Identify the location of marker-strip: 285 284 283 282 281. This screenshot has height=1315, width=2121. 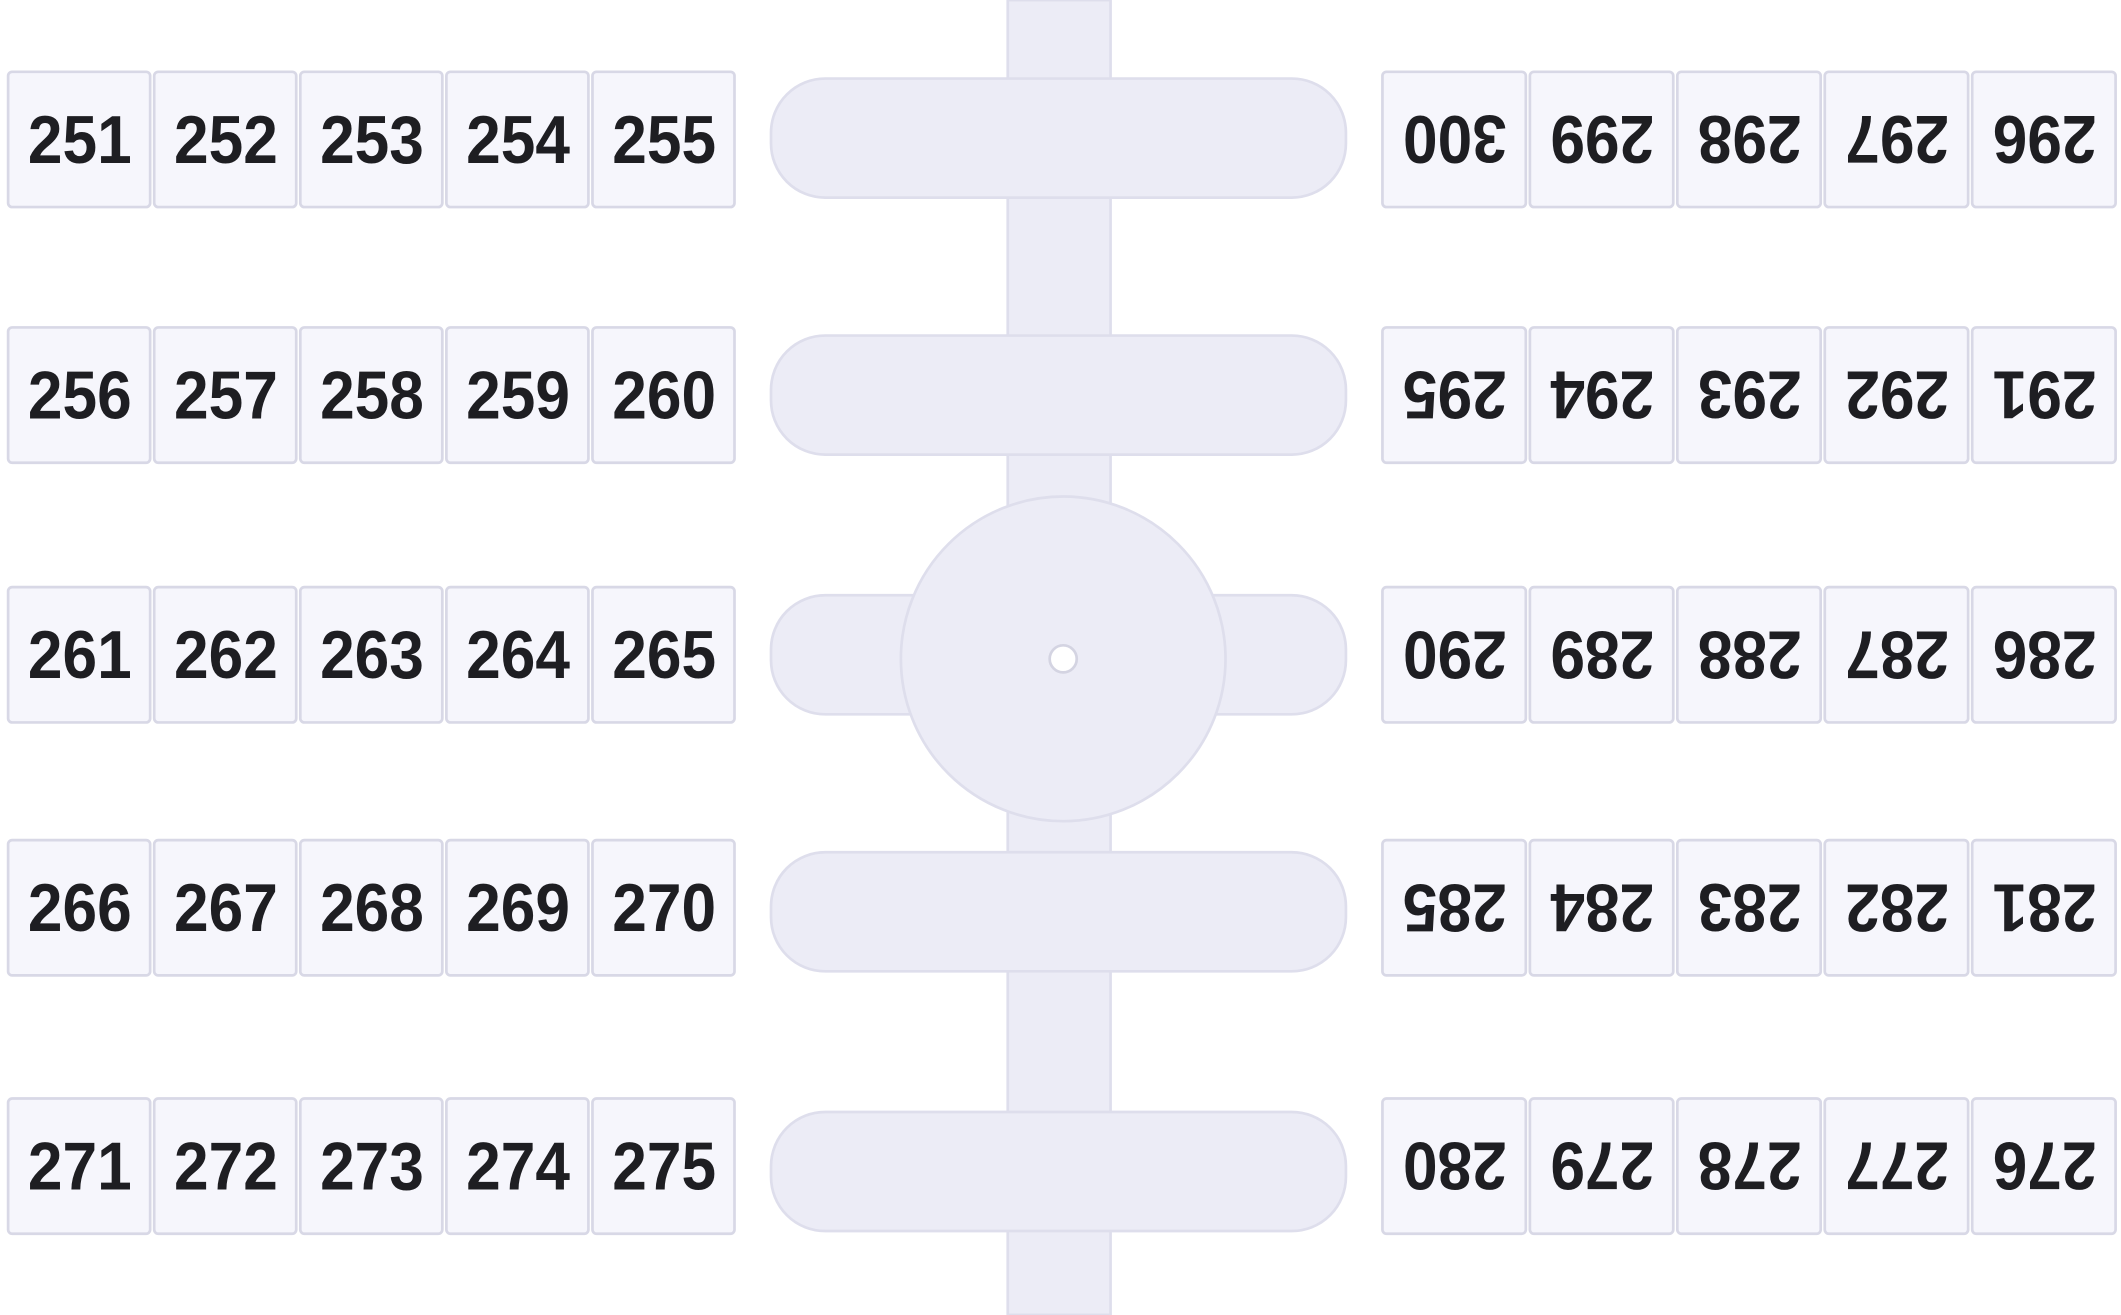
(1749, 907).